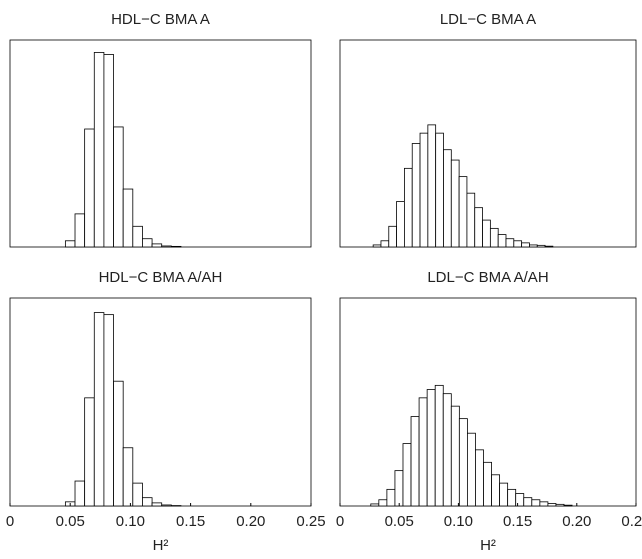 This screenshot has height=559, width=642. I want to click on chart-title: HDL−C BMA A/AH, so click(161, 277).